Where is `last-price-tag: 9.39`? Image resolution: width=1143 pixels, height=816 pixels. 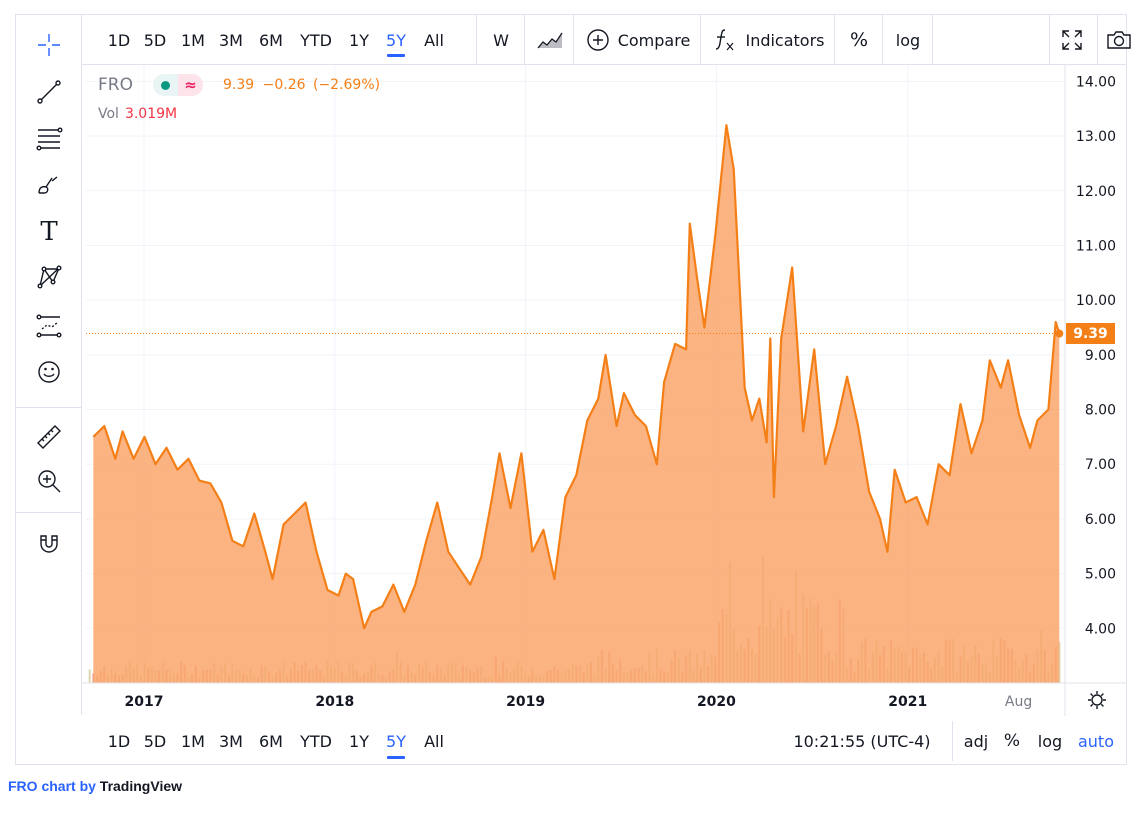
last-price-tag: 9.39 is located at coordinates (1090, 333).